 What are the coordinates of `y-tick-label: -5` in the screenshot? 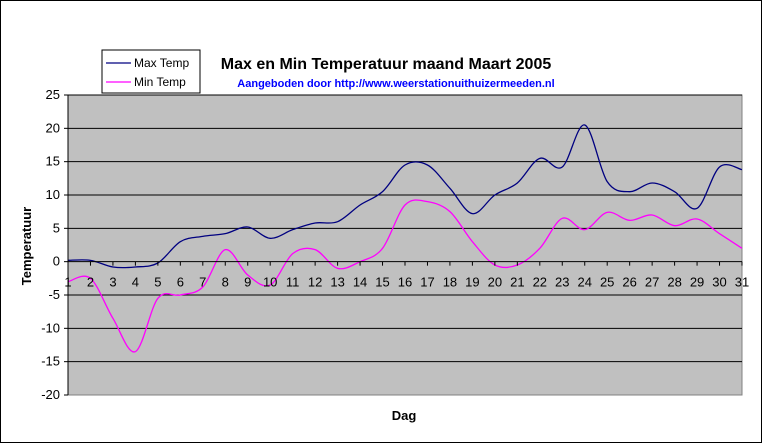 It's located at (54, 294).